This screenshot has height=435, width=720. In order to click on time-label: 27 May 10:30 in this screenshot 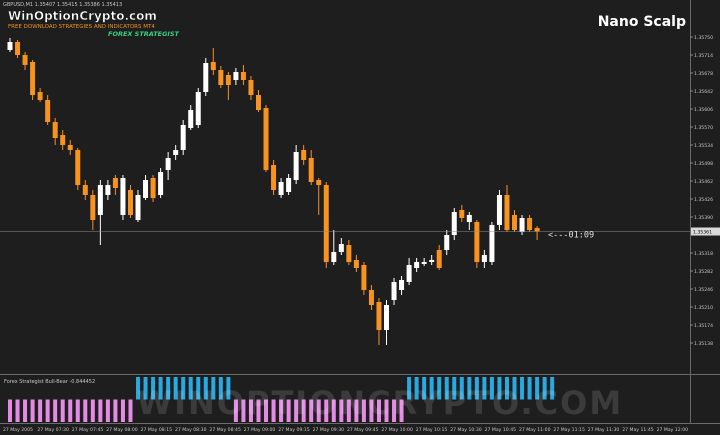, I will do `click(466, 430)`.